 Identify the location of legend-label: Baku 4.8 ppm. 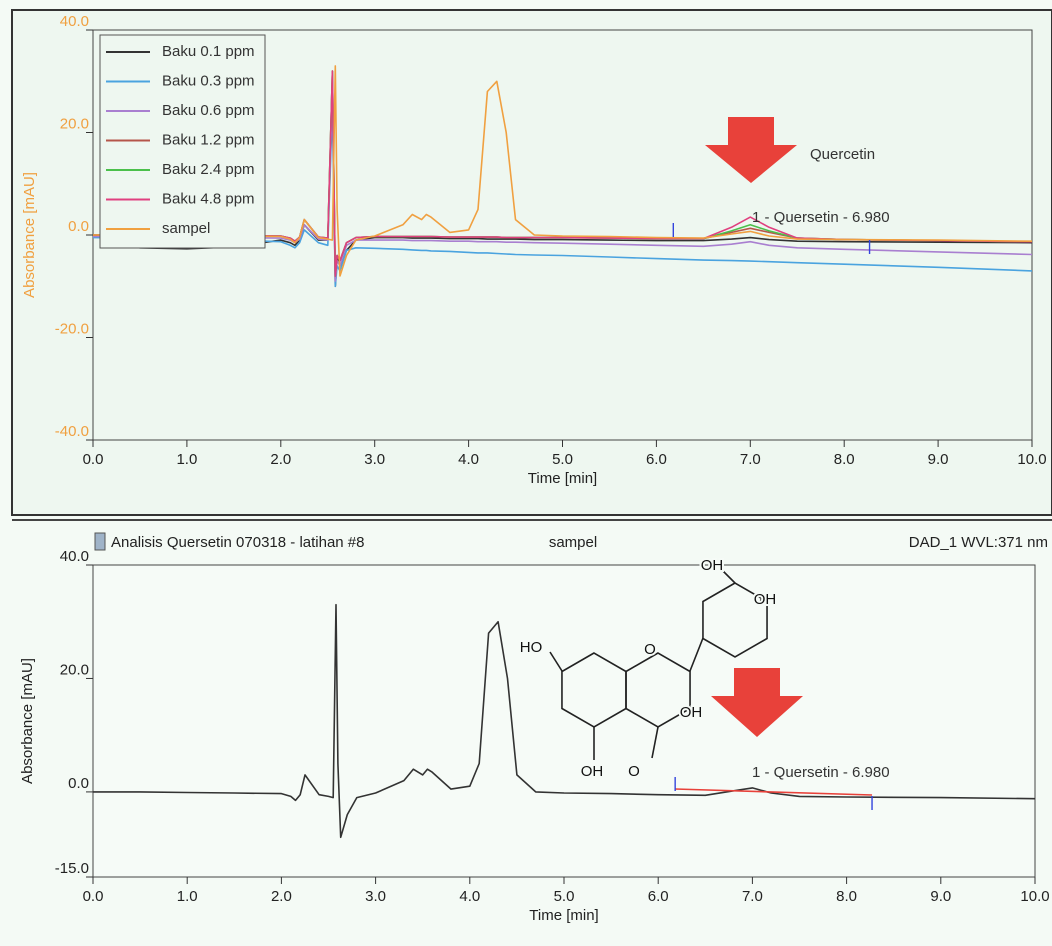
(208, 198).